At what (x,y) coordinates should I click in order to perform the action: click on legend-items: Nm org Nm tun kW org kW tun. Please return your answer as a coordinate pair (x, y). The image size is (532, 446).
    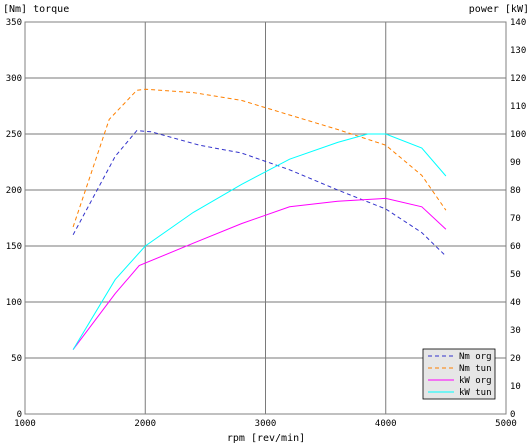
    Looking at the image, I should click on (460, 375).